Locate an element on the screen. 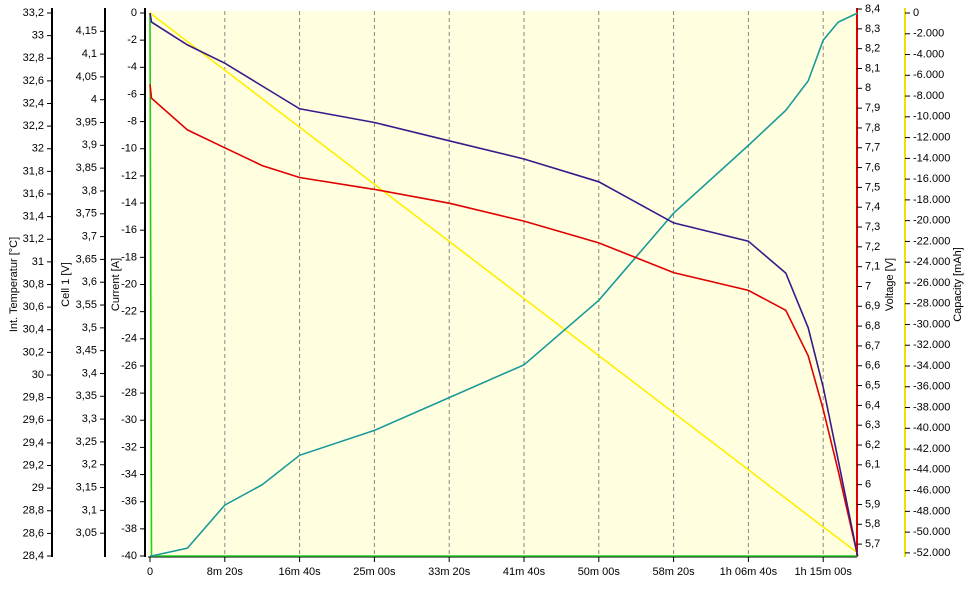 Image resolution: width=967 pixels, height=589 pixels. y-tick-label: 7,1 is located at coordinates (872, 267).